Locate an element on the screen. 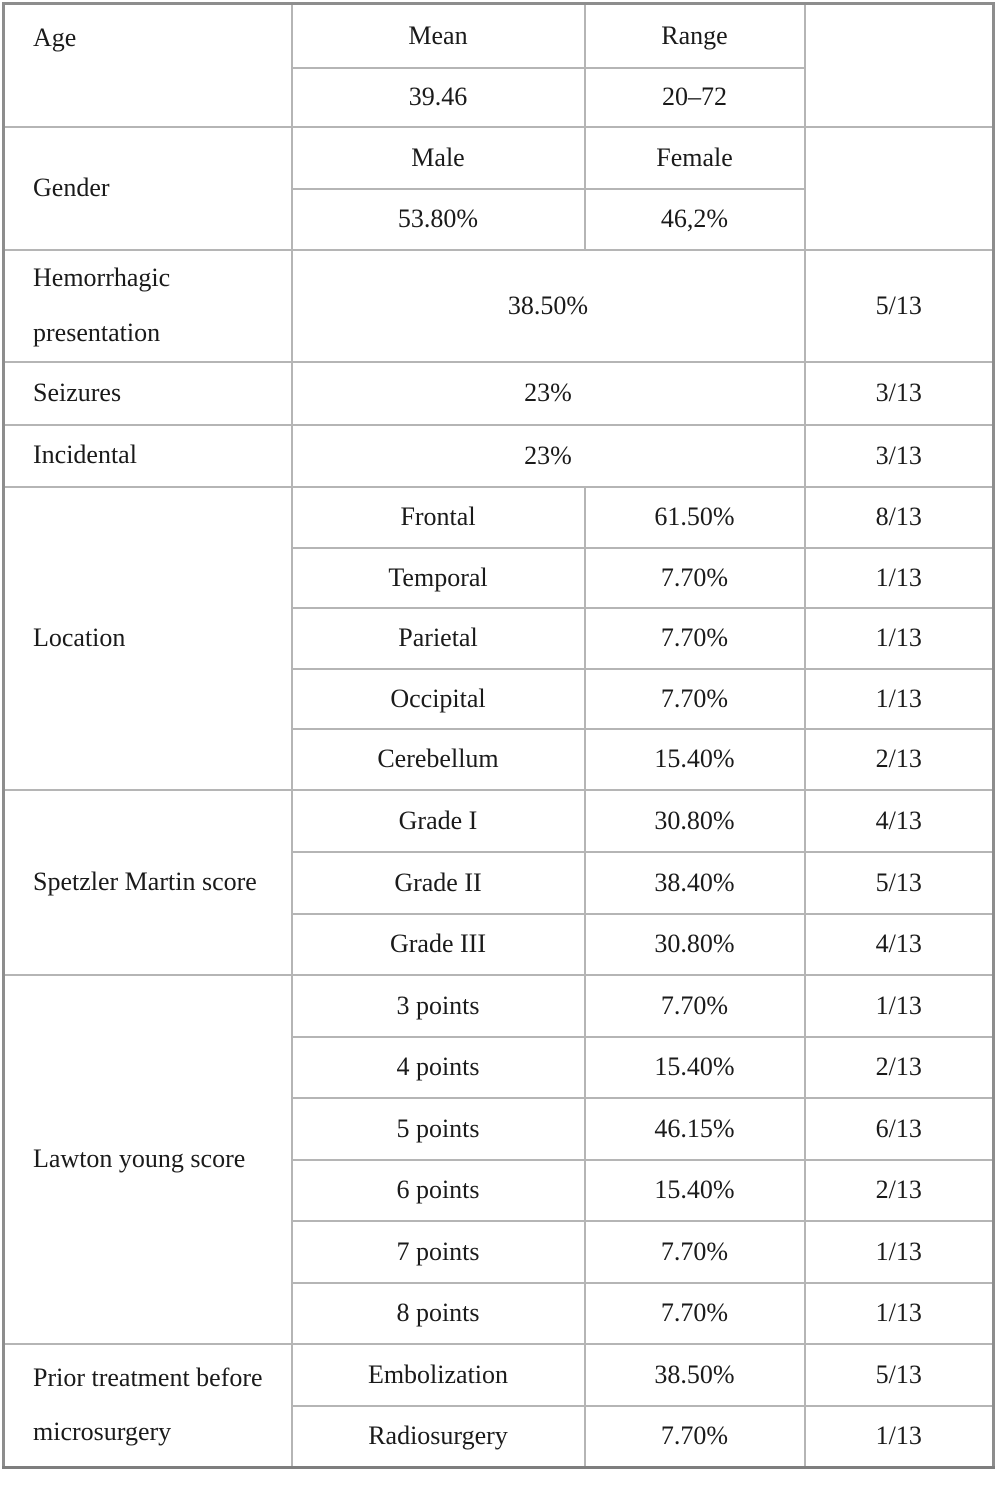 The height and width of the screenshot is (1486, 1005). stat-value-cell: 39.46 is located at coordinates (438, 97).